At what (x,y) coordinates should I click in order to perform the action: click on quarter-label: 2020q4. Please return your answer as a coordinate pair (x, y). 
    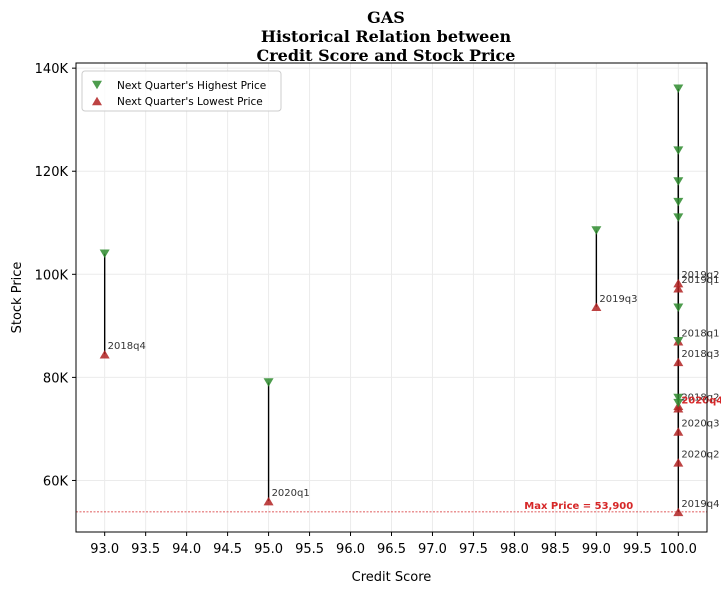
    Looking at the image, I should click on (701, 400).